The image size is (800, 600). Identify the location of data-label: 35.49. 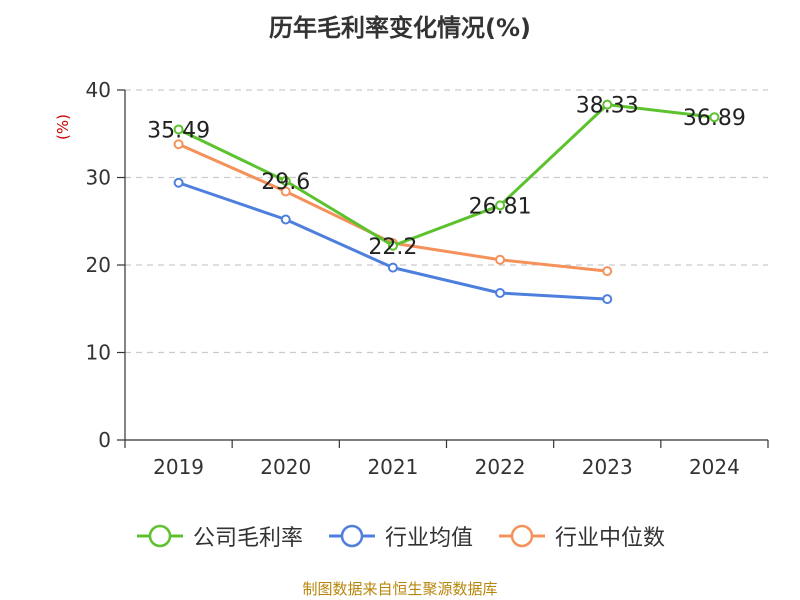
(178, 130).